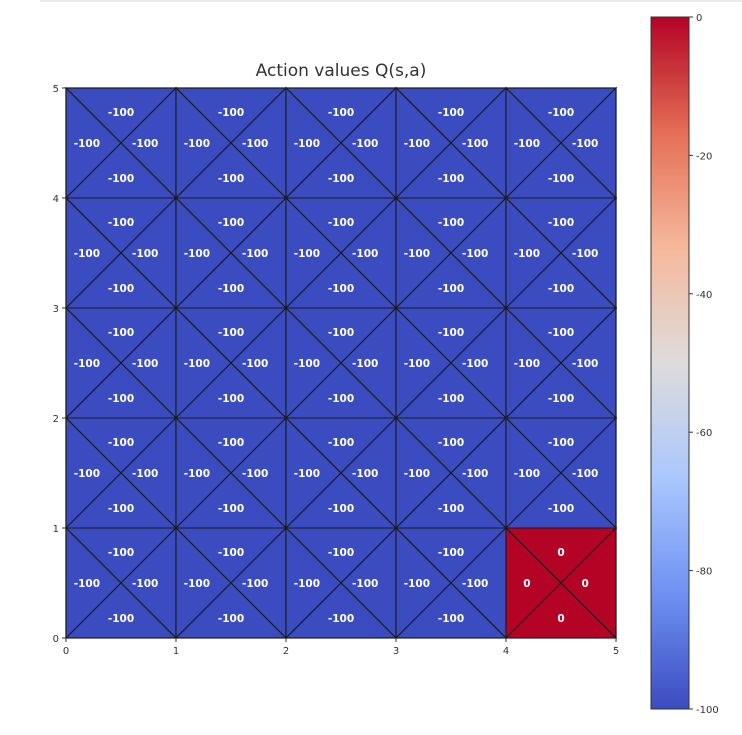 This screenshot has height=735, width=742. I want to click on y-tick-label: 0, so click(56, 639).